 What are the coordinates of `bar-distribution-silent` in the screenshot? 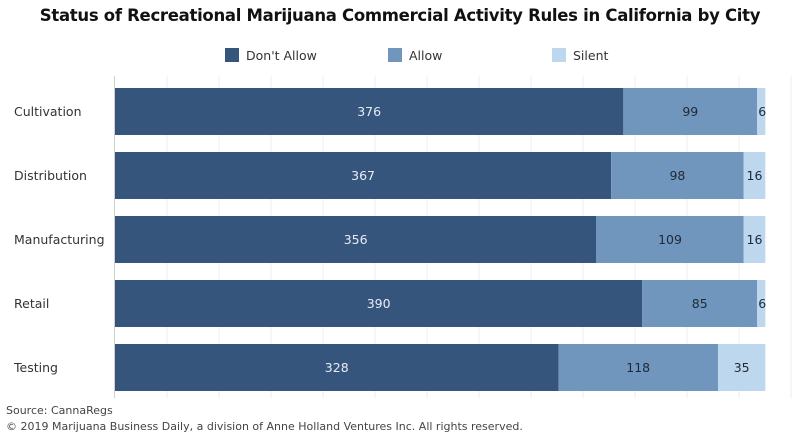 It's located at (754, 175).